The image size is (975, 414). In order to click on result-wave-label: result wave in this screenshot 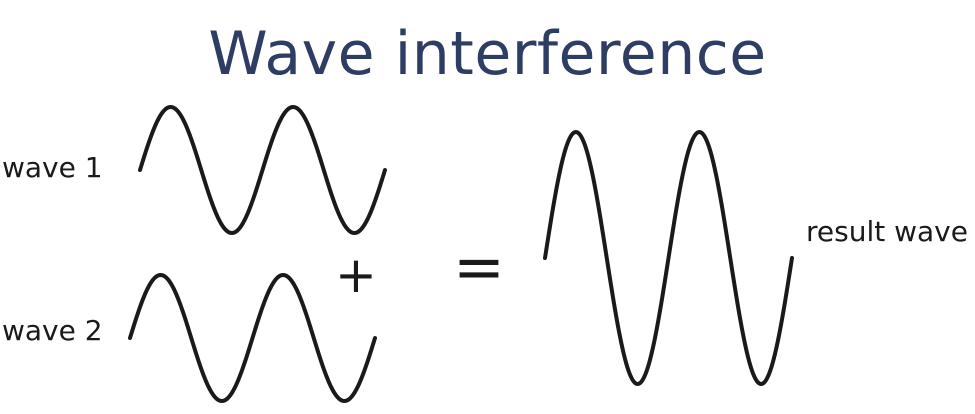, I will do `click(887, 231)`.